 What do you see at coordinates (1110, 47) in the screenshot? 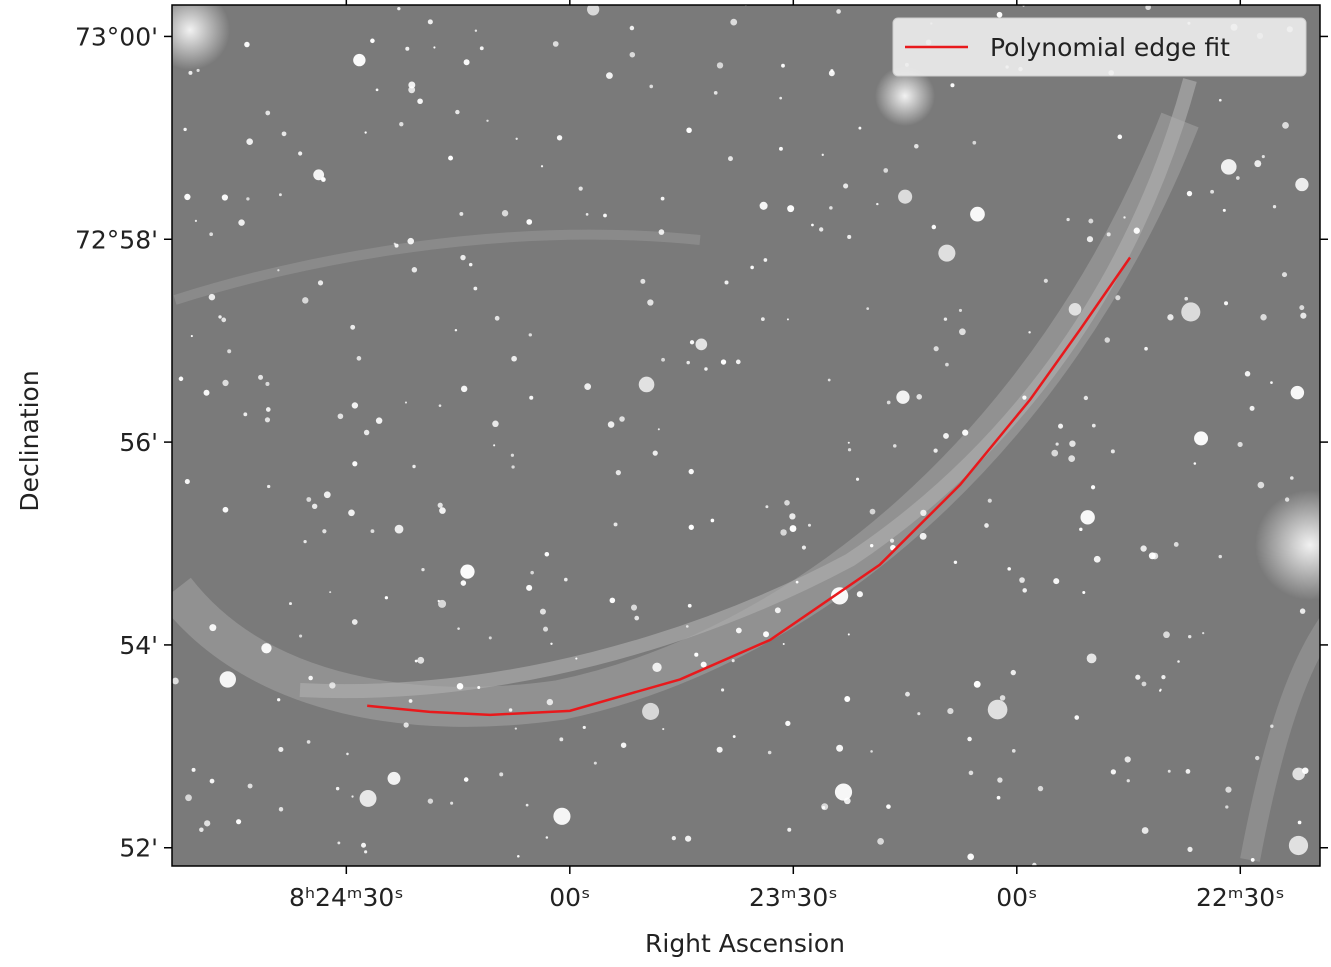
I see `legend-label: Polynomial edge fit` at bounding box center [1110, 47].